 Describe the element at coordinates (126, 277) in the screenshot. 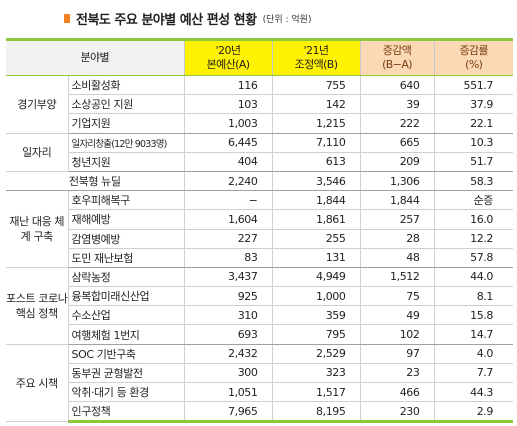

I see `item-cell: 삼락농정` at that location.